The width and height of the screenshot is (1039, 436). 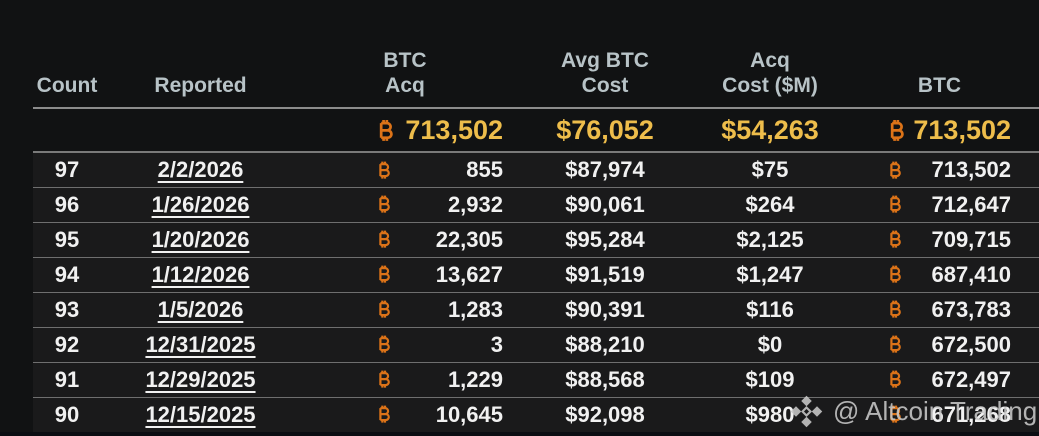 What do you see at coordinates (605, 54) in the screenshot?
I see `column-header-avg-btc-cost: Avg BTC Cost` at bounding box center [605, 54].